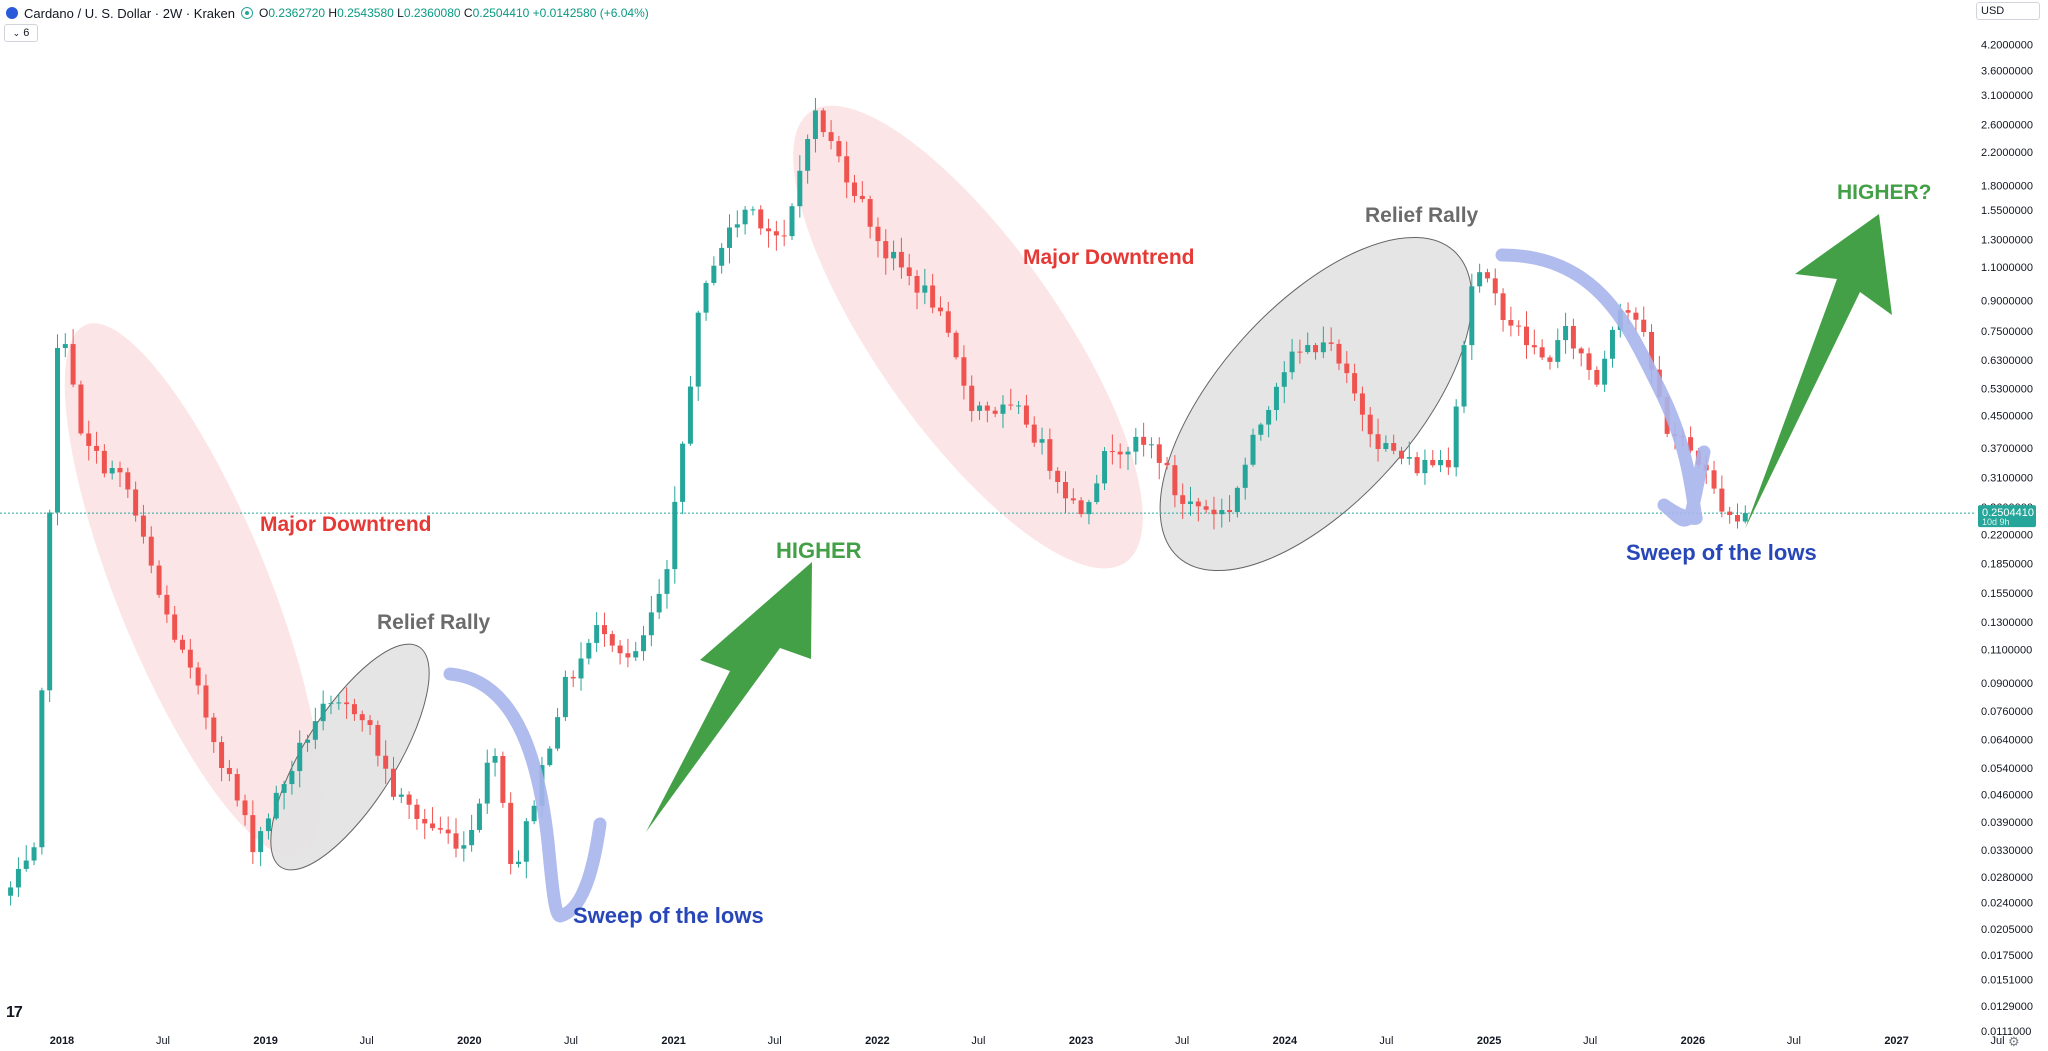 The image size is (2048, 1051). Describe the element at coordinates (432, 13) in the screenshot. I see `low-value: 0.2360080` at that location.